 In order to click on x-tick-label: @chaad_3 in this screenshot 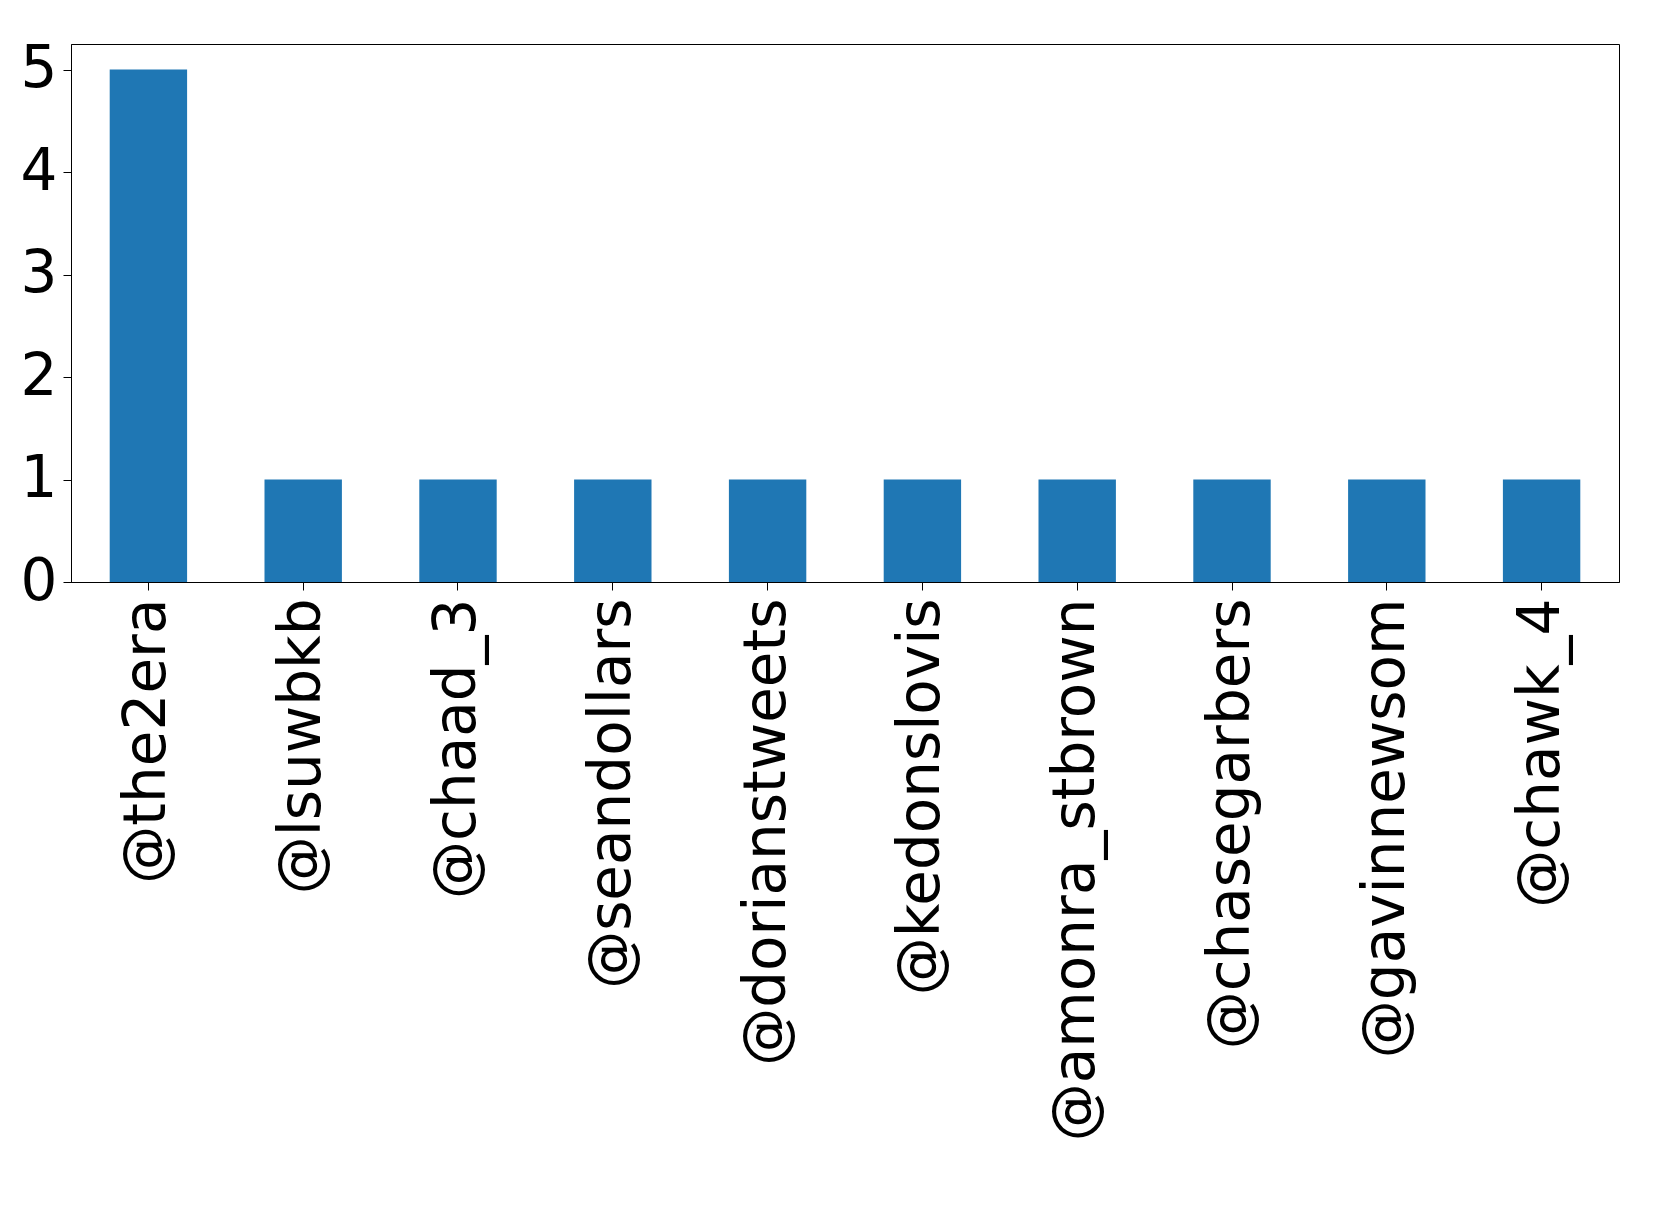, I will do `click(455, 748)`.